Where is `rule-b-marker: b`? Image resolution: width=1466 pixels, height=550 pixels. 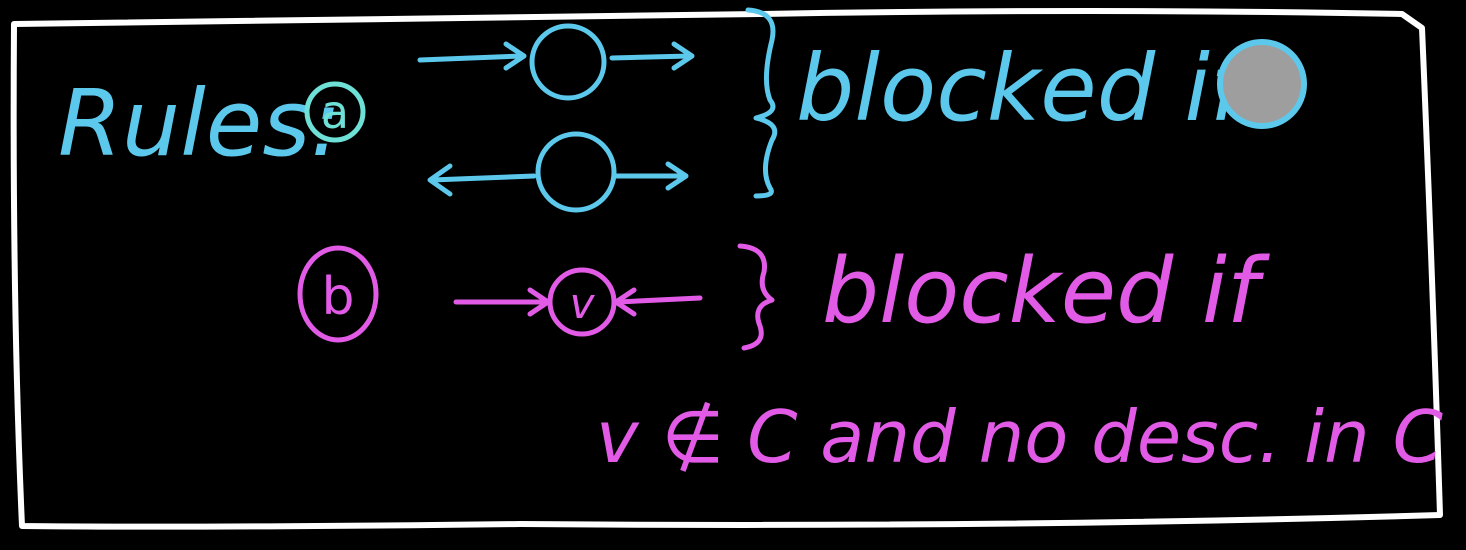
rule-b-marker: b is located at coordinates (338, 294).